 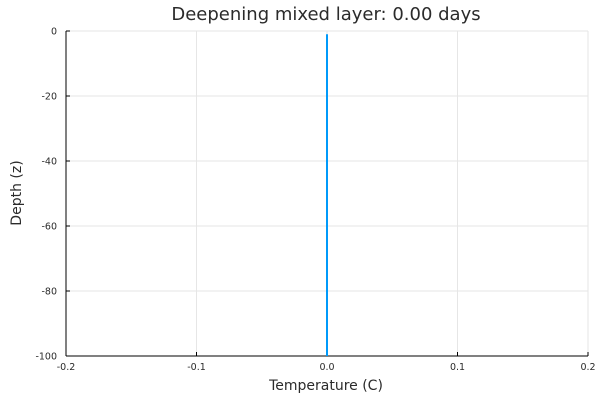 What do you see at coordinates (49, 227) in the screenshot?
I see `y-tick-label: -60` at bounding box center [49, 227].